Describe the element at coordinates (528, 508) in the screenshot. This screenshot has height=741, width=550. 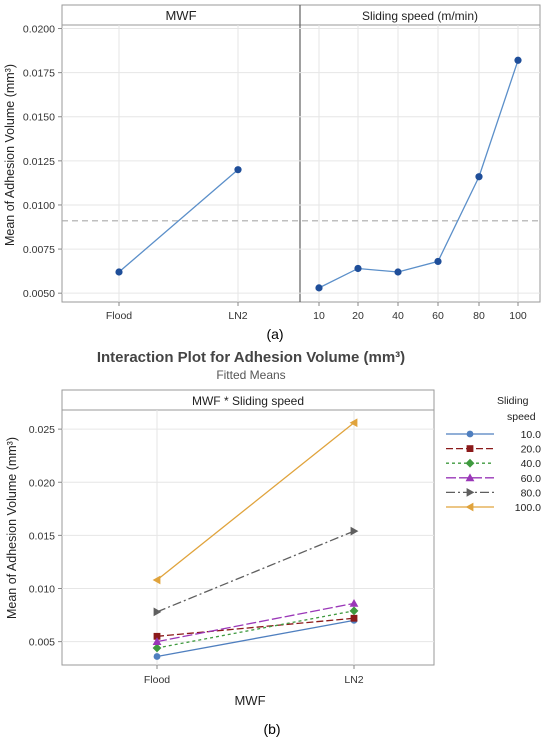
I see `chart-b-legend-label: 100.0` at that location.